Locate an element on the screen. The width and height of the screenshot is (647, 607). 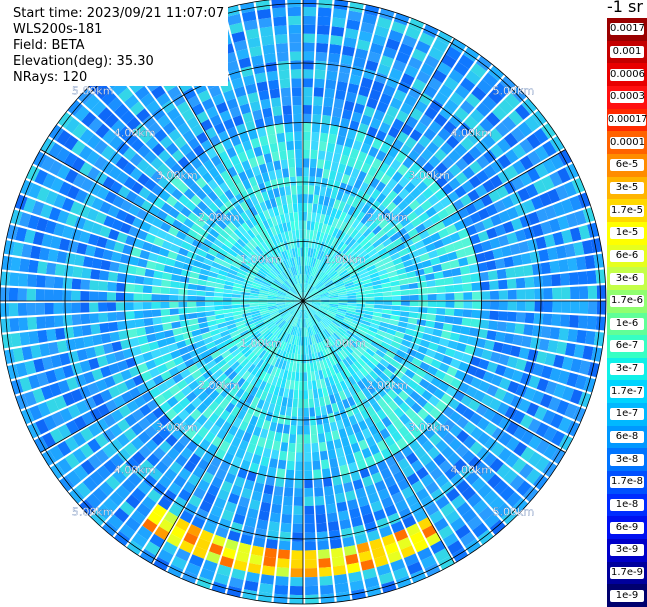
colorbar-tick-label: 0.0003 is located at coordinates (627, 97).